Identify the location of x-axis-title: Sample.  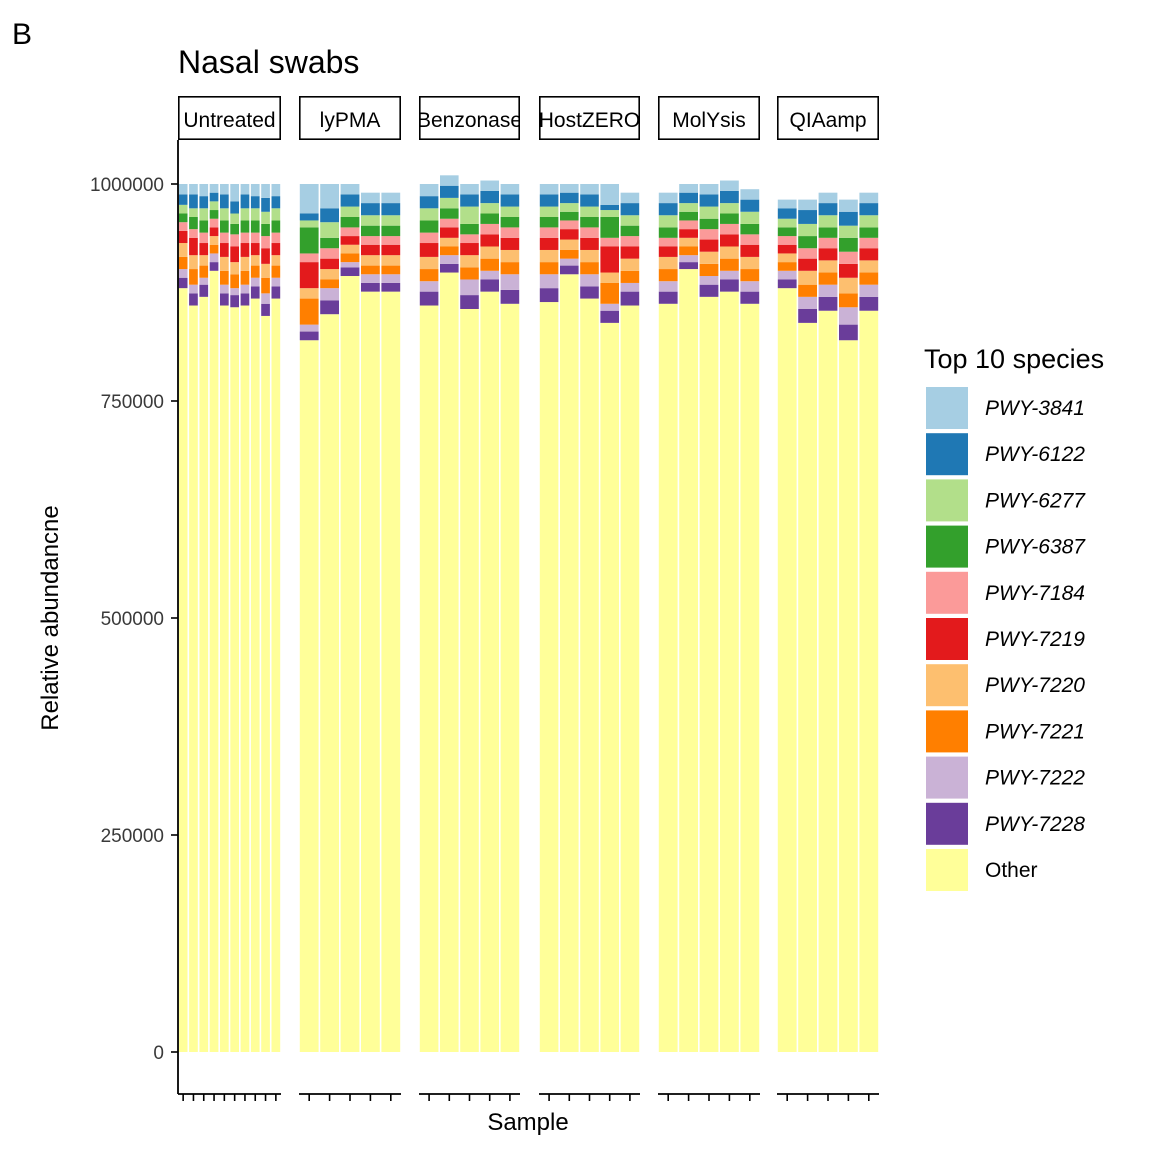
(527, 1122).